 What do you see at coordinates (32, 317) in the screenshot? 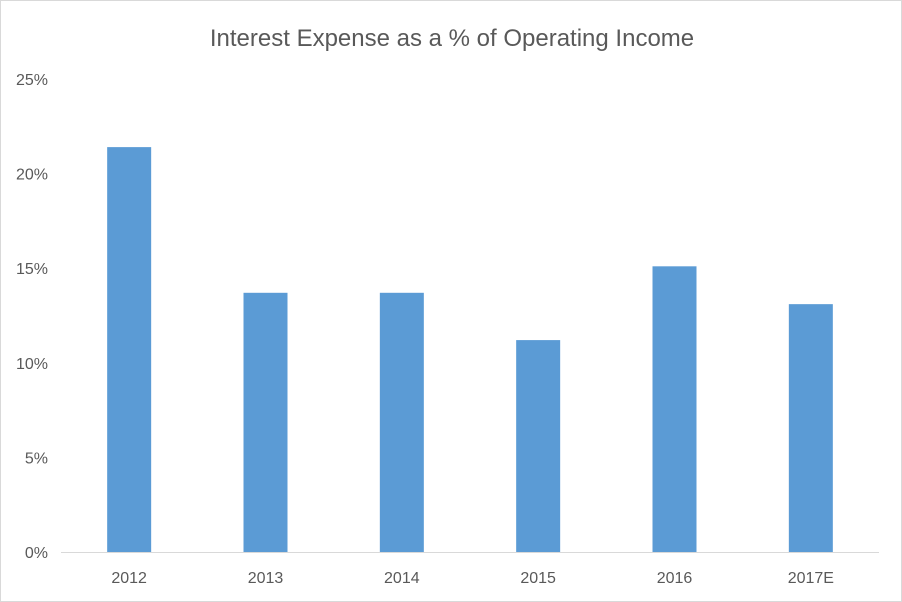
I see `y-axis-tick-labels: 0% 5% 10% 15% 20% 25%` at bounding box center [32, 317].